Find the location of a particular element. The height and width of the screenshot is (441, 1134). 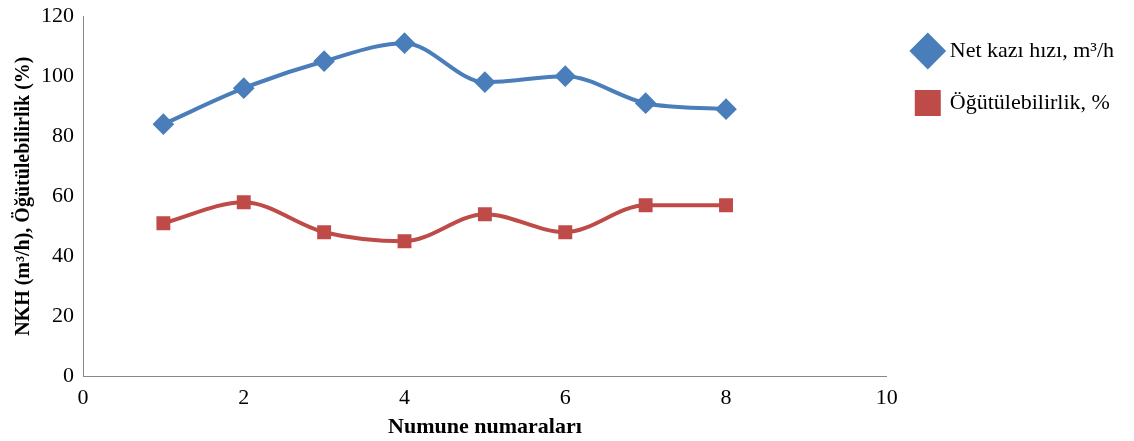

x-tick-label: 2 is located at coordinates (244, 397).